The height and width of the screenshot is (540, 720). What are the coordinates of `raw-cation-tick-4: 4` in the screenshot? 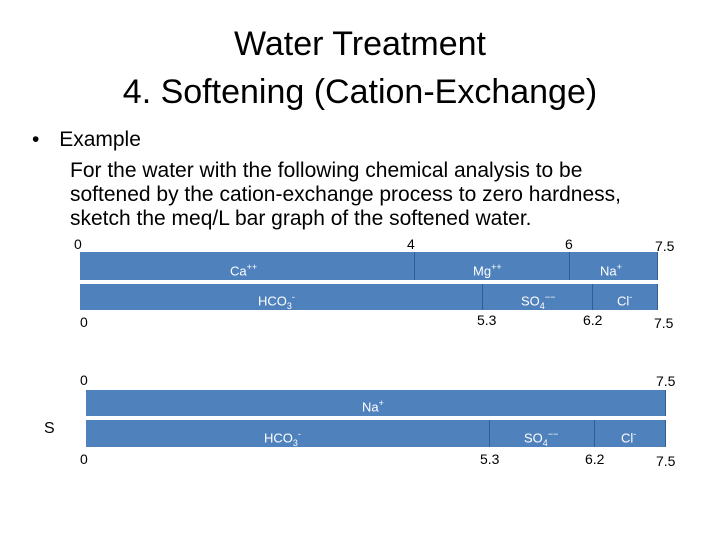 It's located at (411, 244).